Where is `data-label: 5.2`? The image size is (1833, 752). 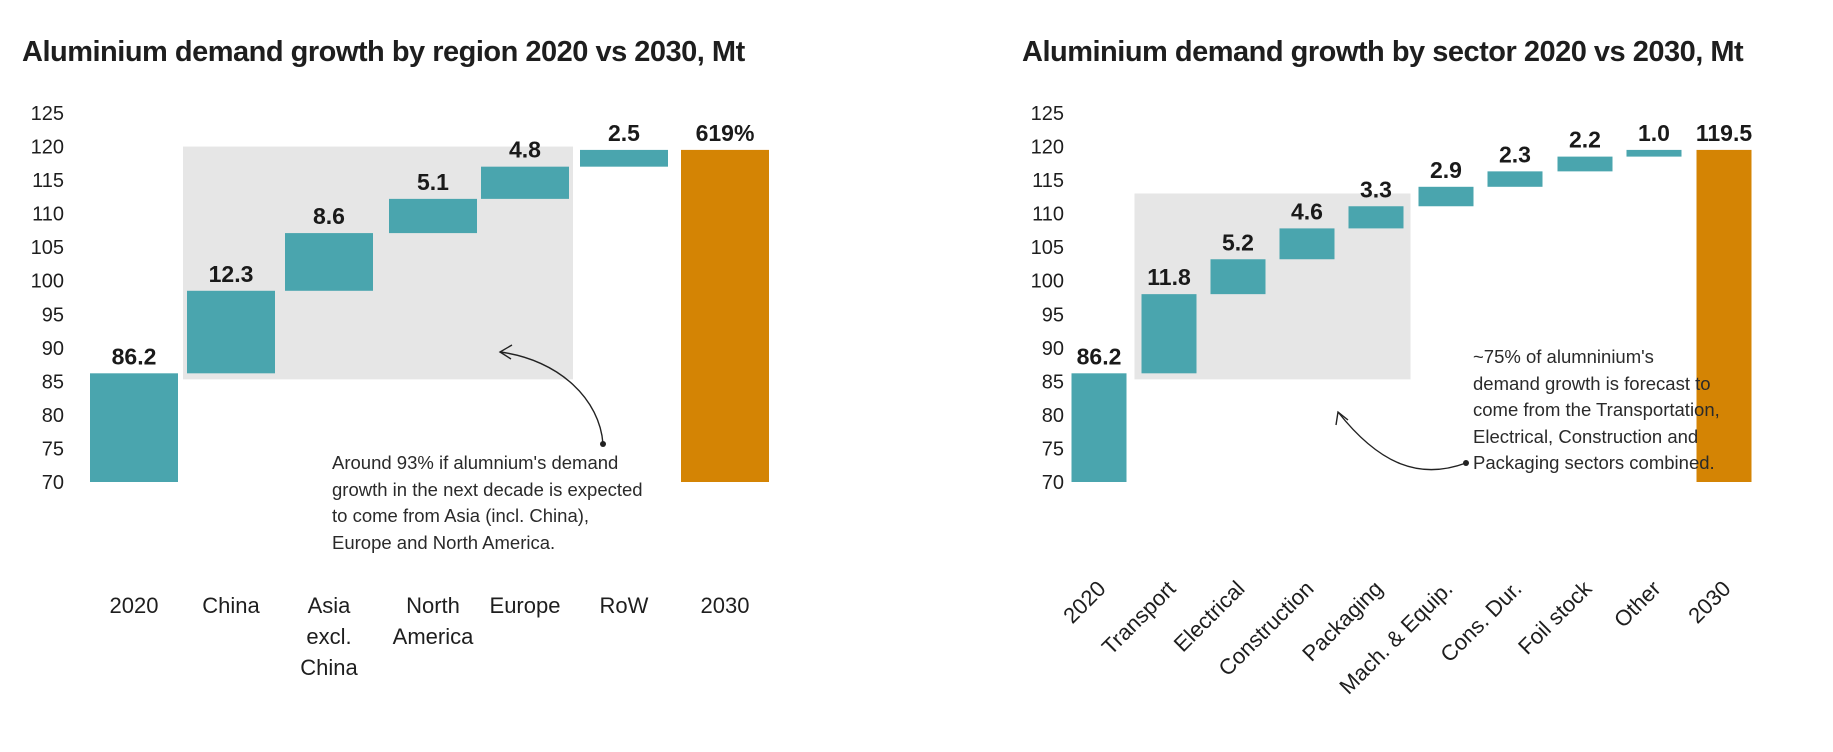
data-label: 5.2 is located at coordinates (1238, 242).